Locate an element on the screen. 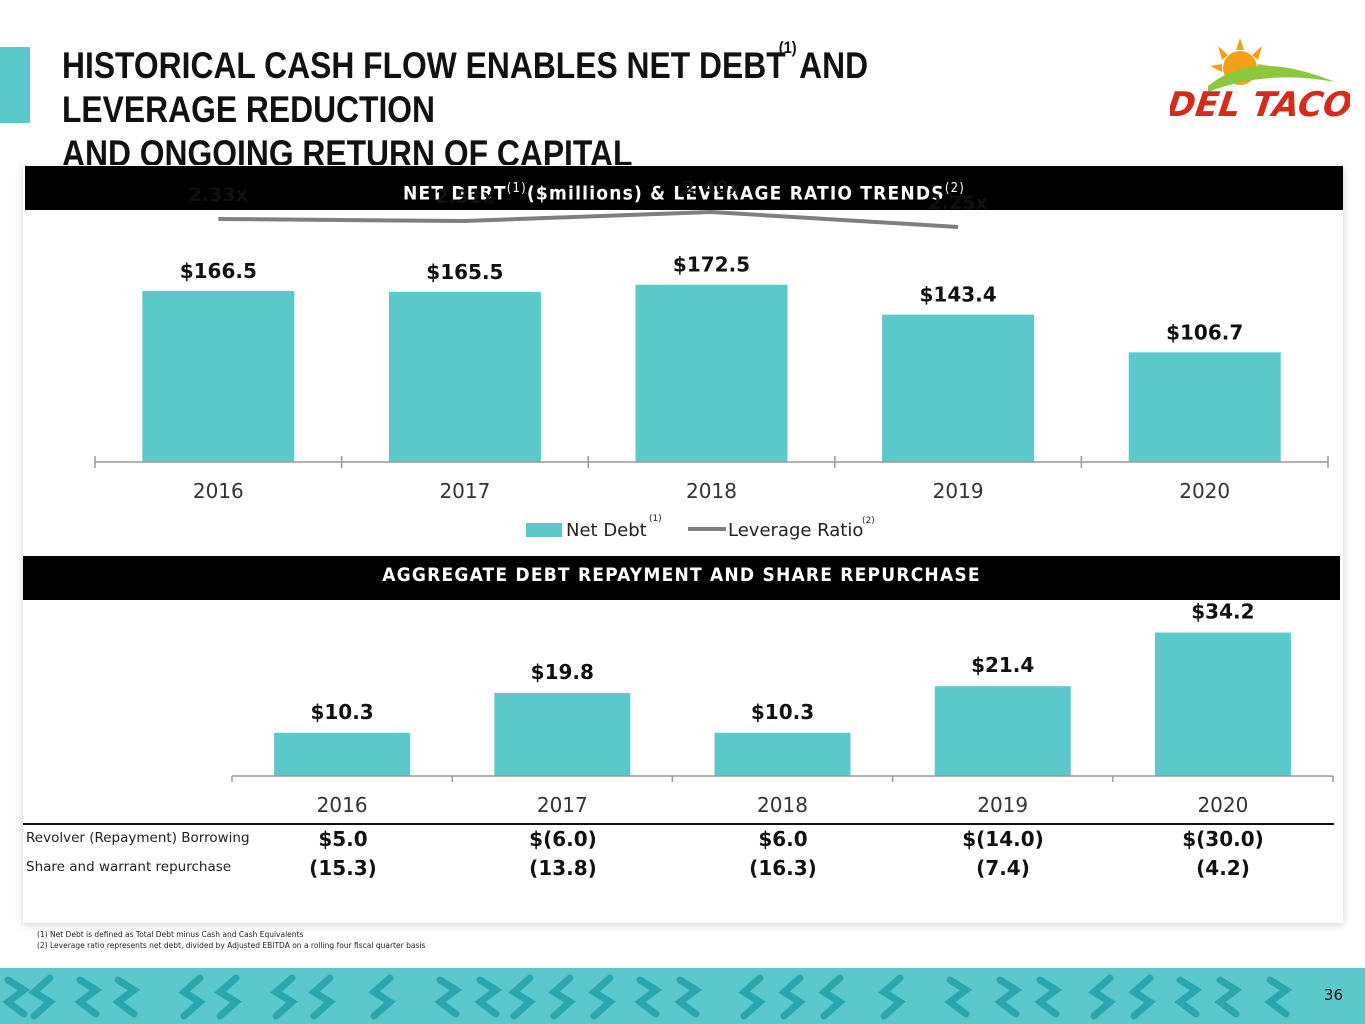  repayment-value-label: $19.8 is located at coordinates (562, 672).